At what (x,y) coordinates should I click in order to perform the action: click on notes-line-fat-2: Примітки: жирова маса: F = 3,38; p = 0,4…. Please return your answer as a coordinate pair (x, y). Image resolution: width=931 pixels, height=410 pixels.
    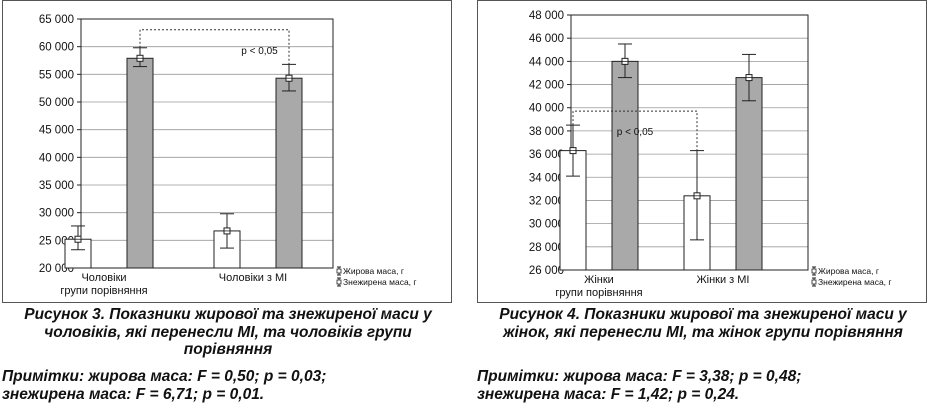
    Looking at the image, I should click on (639, 376).